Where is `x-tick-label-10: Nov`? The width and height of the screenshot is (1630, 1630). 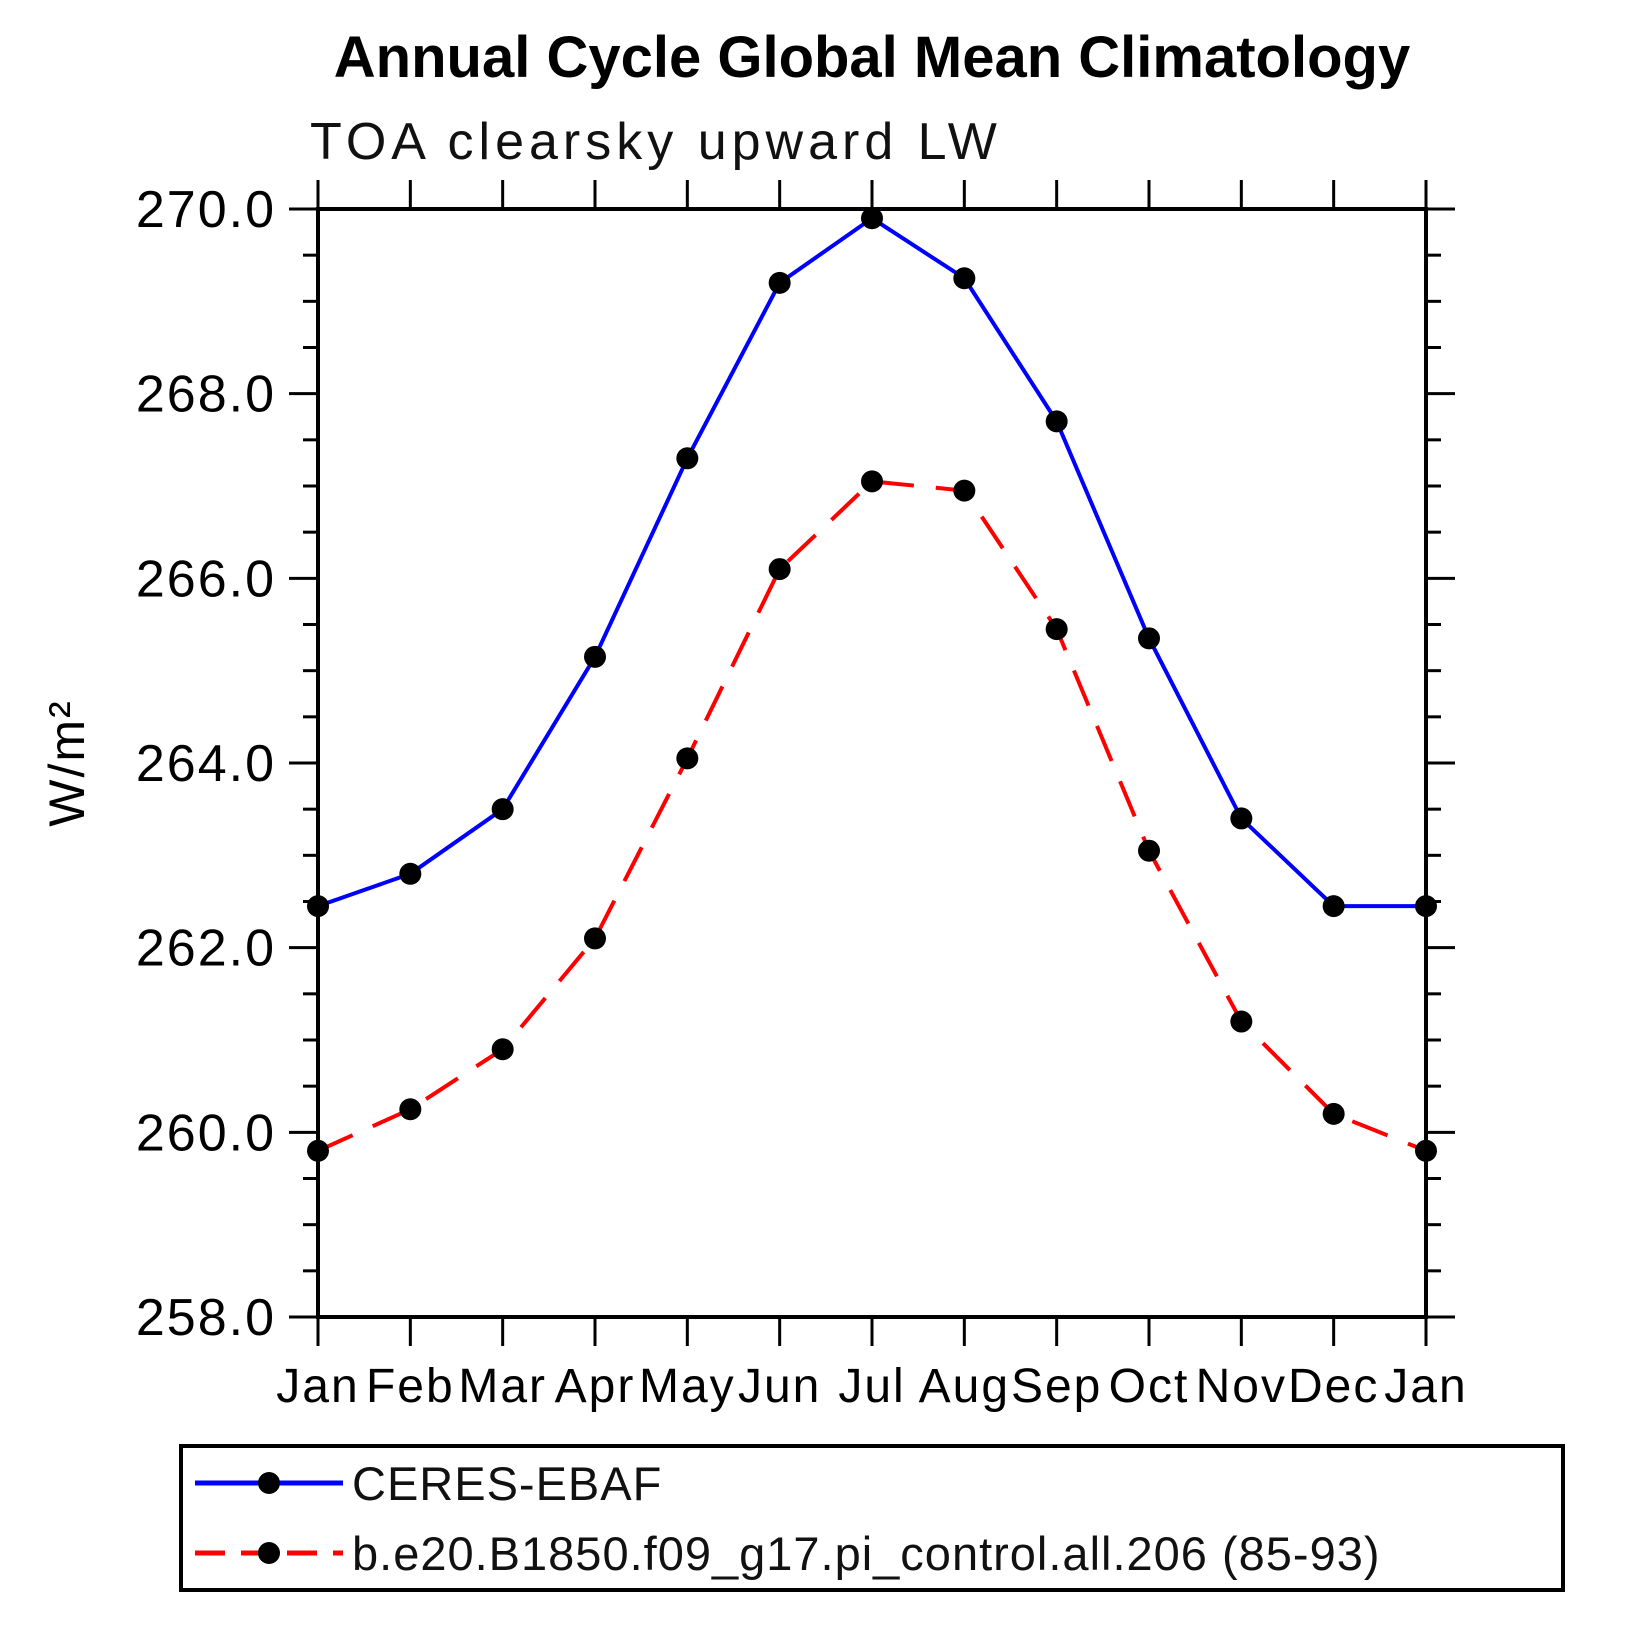 x-tick-label-10: Nov is located at coordinates (1241, 1386).